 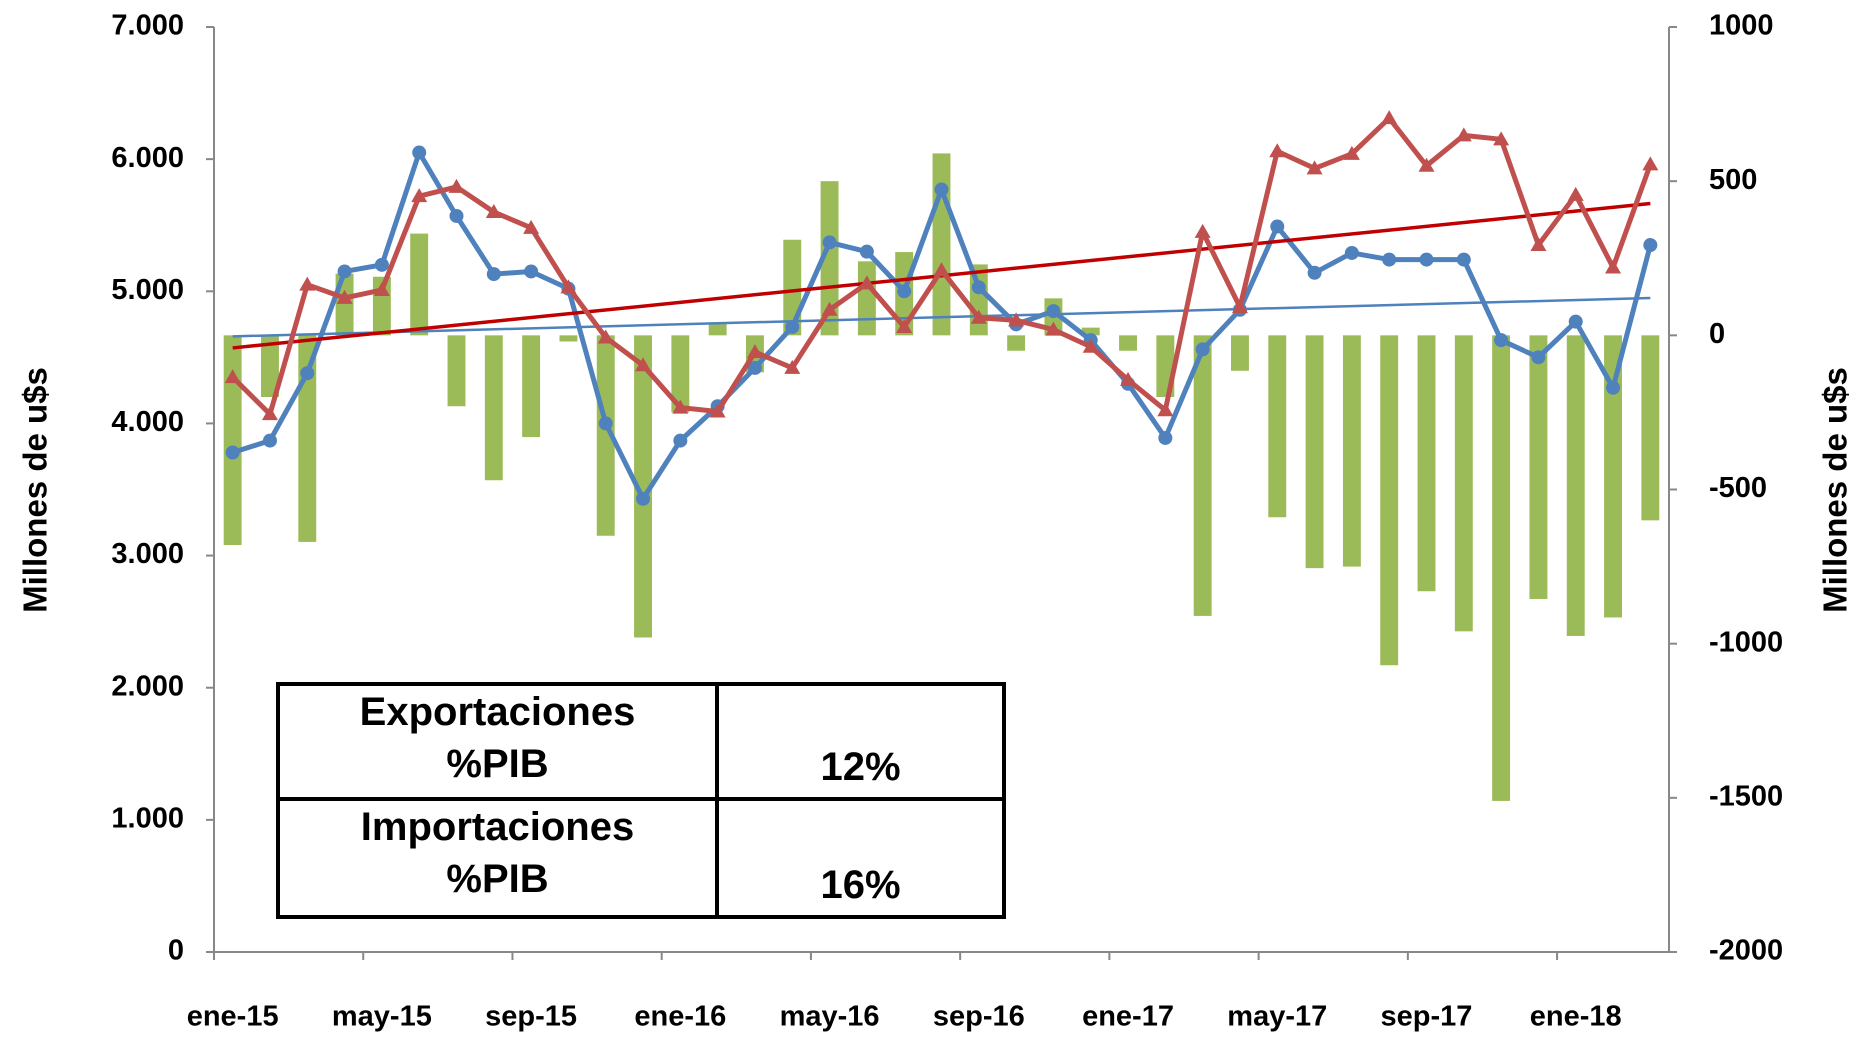 I want to click on y2-axis-title: Millones de u$s, so click(x=1835, y=490).